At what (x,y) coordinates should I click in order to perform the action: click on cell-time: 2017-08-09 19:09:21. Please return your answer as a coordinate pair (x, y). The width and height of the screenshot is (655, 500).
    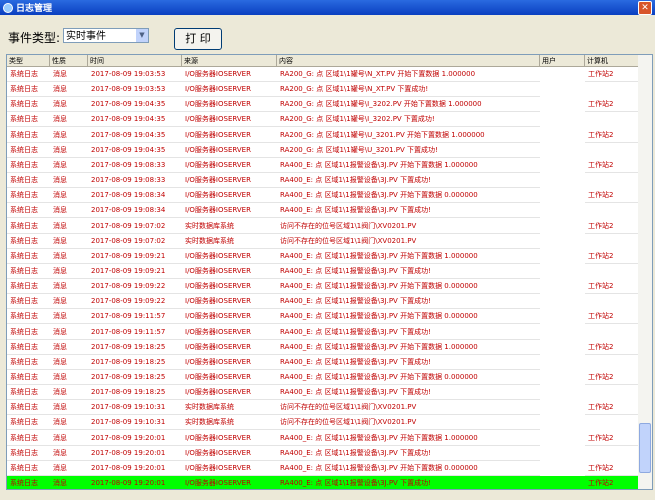
    Looking at the image, I should click on (135, 271).